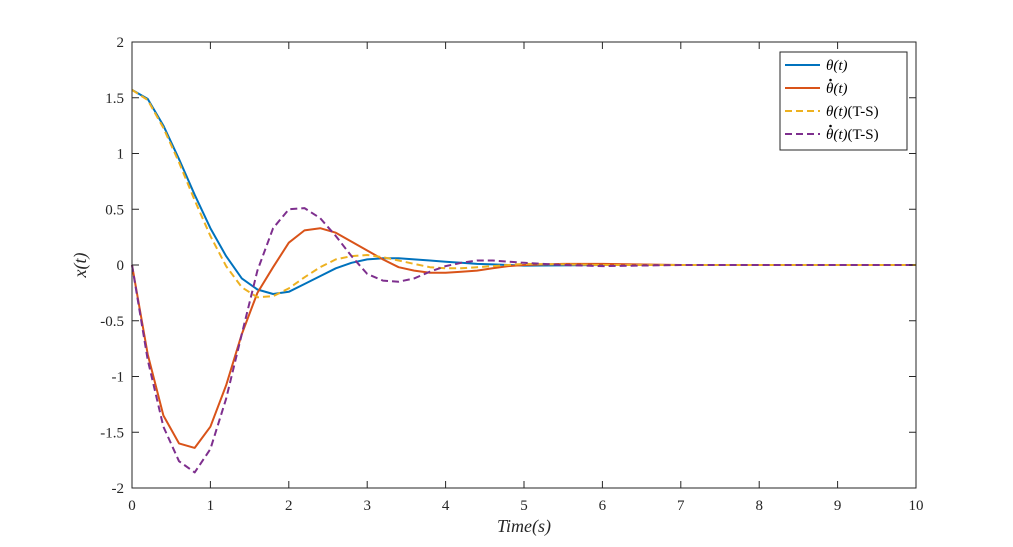 The image size is (1013, 547). I want to click on legend: θ(t)θ(t)θ(t)(T-S)θ(t)(T-S), so click(843, 101).